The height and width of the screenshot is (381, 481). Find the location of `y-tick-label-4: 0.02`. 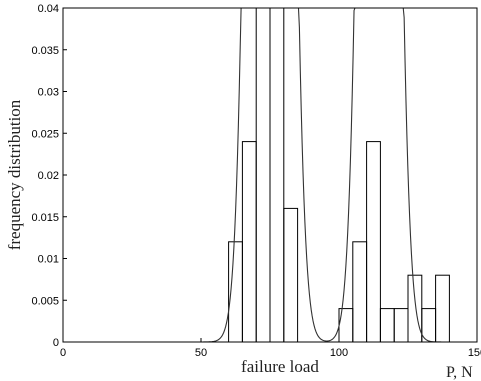

y-tick-label-4: 0.02 is located at coordinates (48, 176).